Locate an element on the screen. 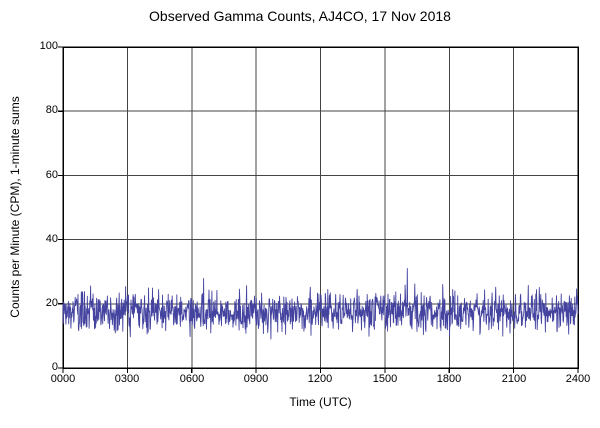 This screenshot has height=428, width=600. x-tick-label: 1800 is located at coordinates (449, 379).